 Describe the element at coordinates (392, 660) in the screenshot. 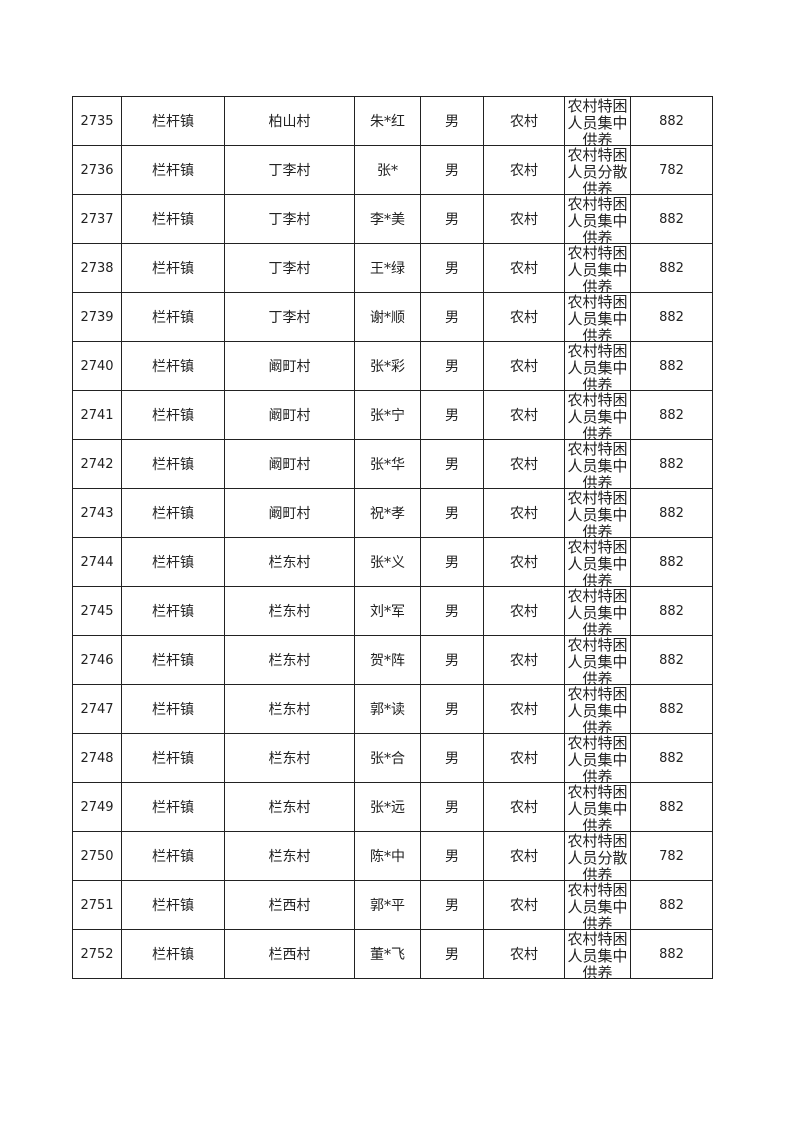

I see `table-row: 2746 栏杆镇 栏东村 贺*阵男农村 农村特困人员集中供养 882` at that location.